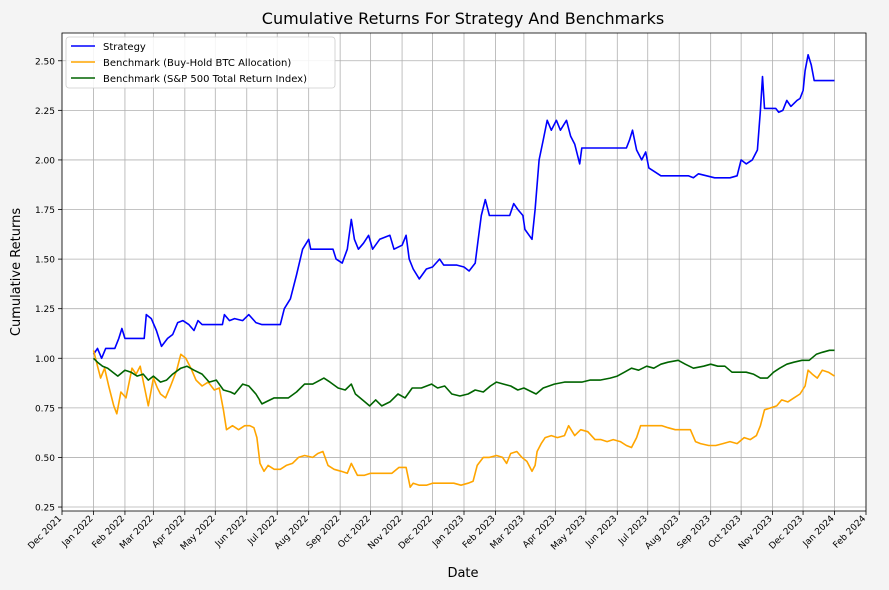 This screenshot has height=590, width=889. I want to click on y-tick-label: 1.75, so click(45, 211).